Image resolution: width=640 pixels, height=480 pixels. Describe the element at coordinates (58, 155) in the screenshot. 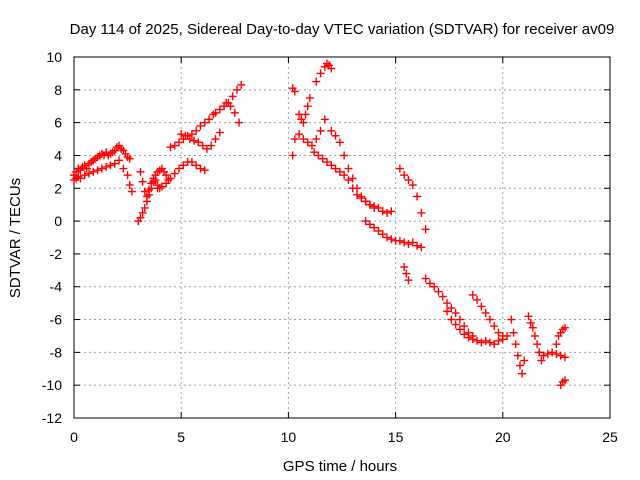

I see `y-tick-label: 4` at that location.